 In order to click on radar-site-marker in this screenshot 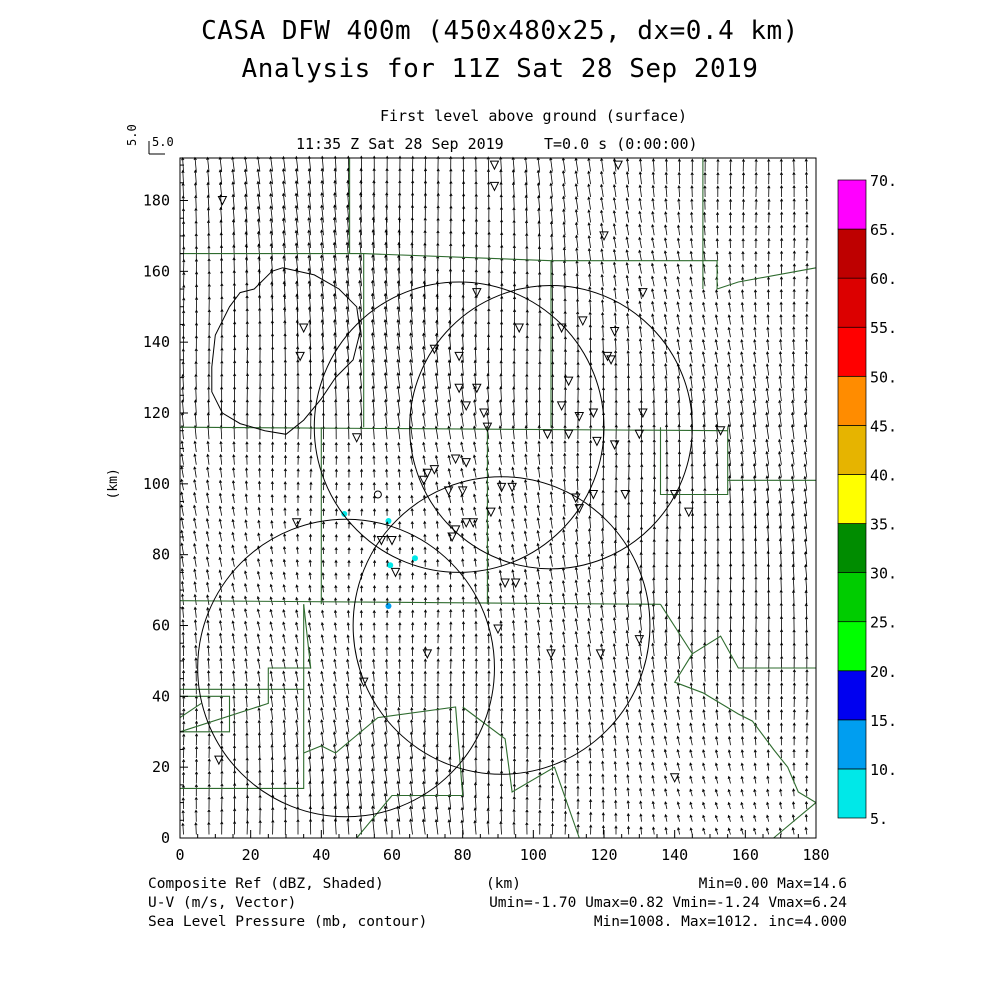, I will do `click(377, 494)`.